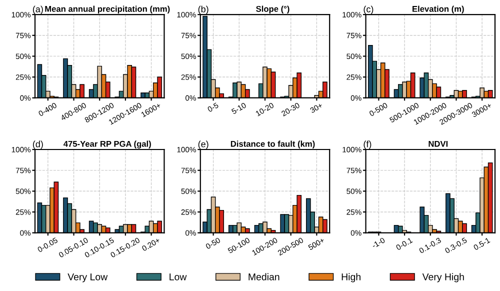 Image resolution: width=500 pixels, height=291 pixels. I want to click on text: (f), so click(368, 145).